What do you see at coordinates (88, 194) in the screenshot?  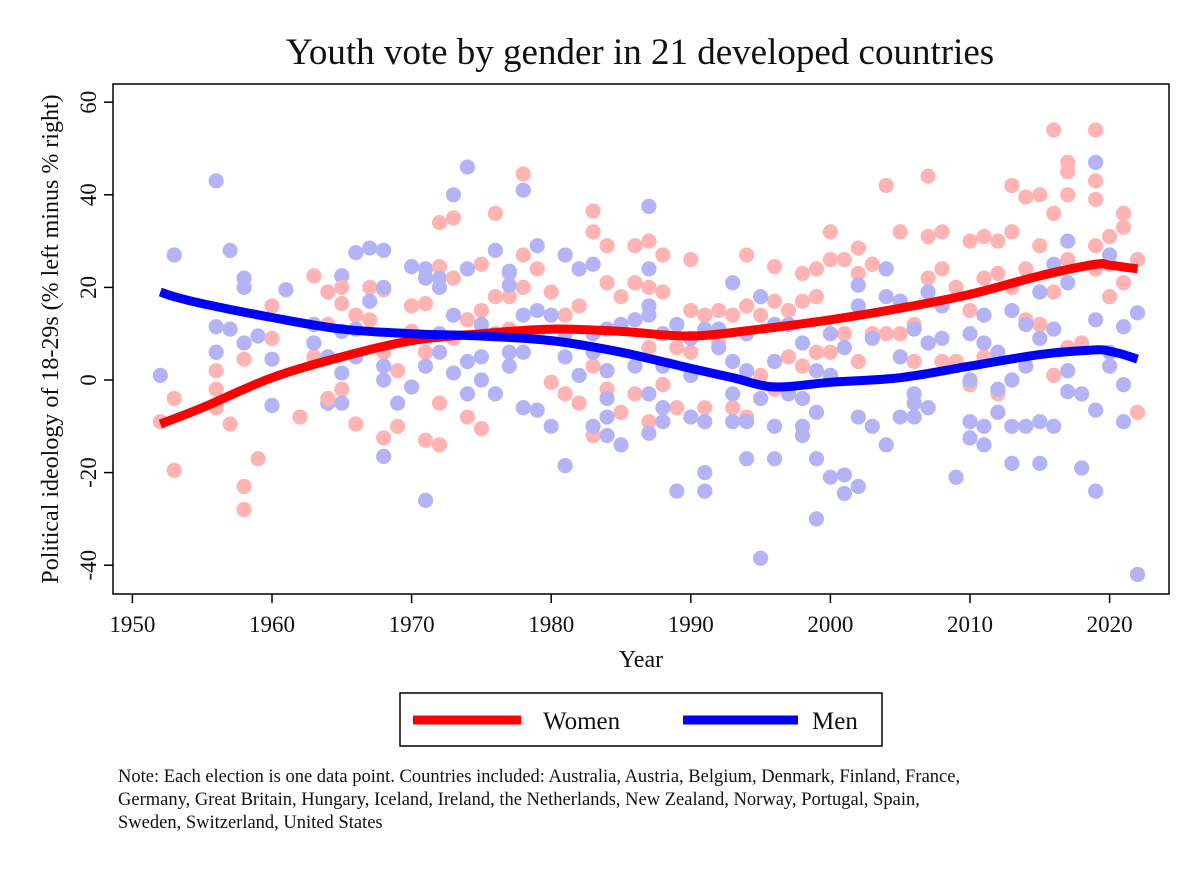 I see `y-tick-label: 40` at bounding box center [88, 194].